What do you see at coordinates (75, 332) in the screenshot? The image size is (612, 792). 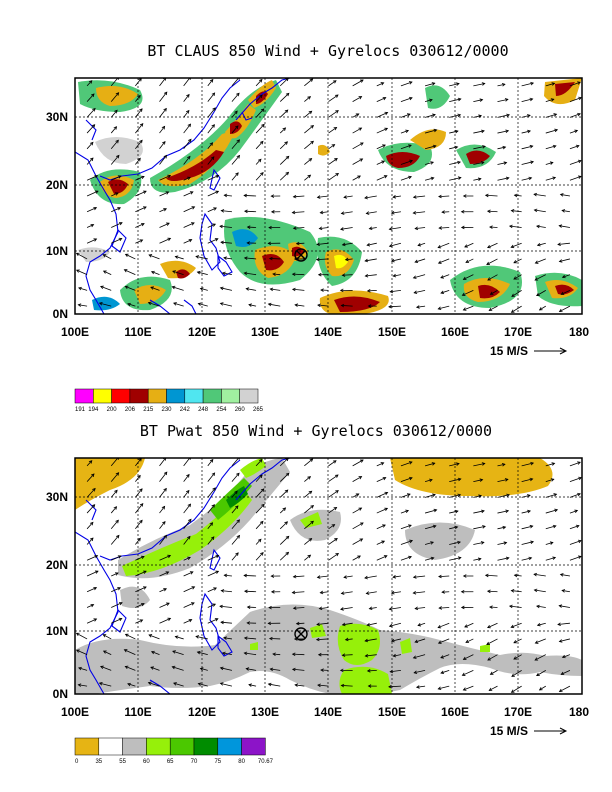 I see `panel1-lon-label: 100E` at bounding box center [75, 332].